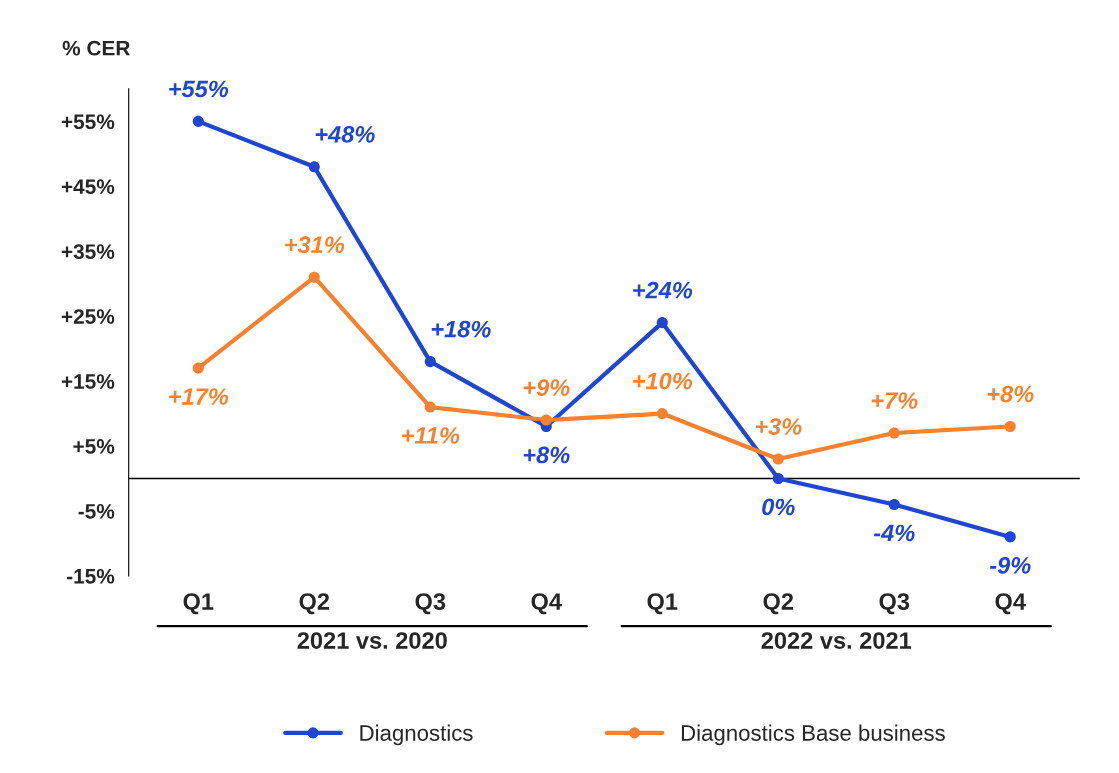 The width and height of the screenshot is (1119, 773). Describe the element at coordinates (88, 252) in the screenshot. I see `y-tick-label: +35%` at that location.